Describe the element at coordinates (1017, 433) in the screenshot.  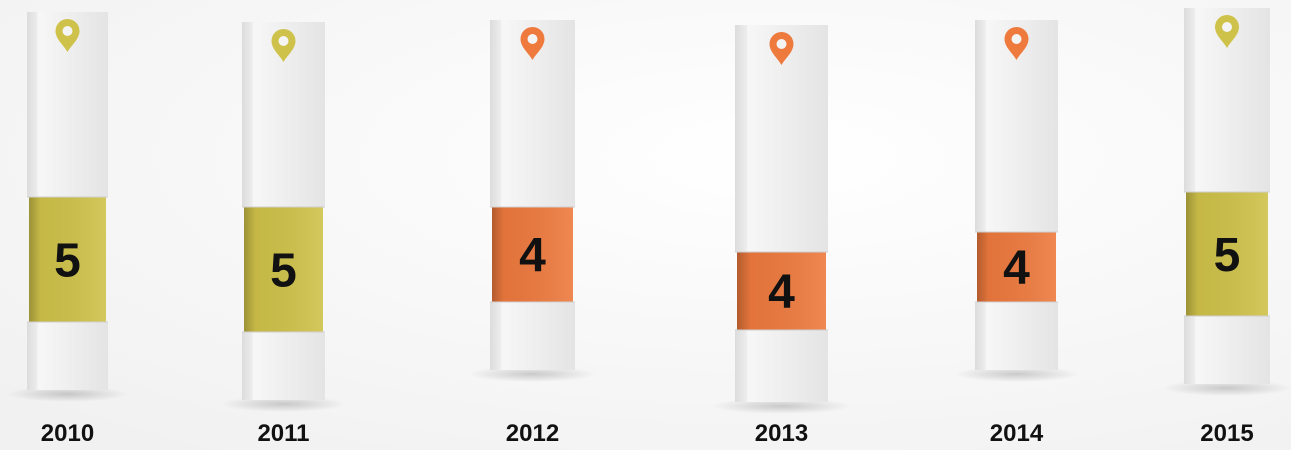
I see `year-label: 2014` at that location.